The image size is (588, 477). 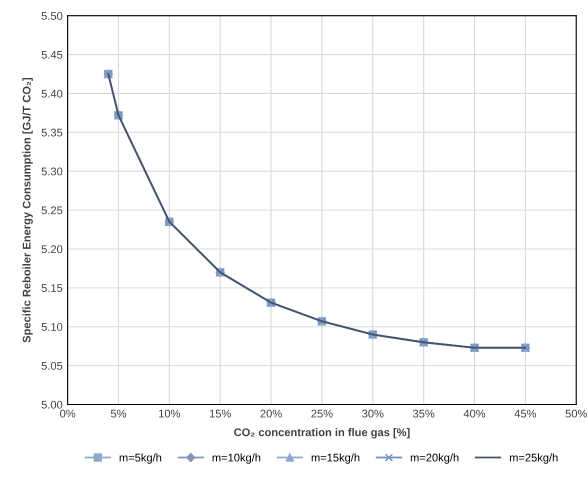 I want to click on x-tick-label: 30%, so click(x=373, y=414).